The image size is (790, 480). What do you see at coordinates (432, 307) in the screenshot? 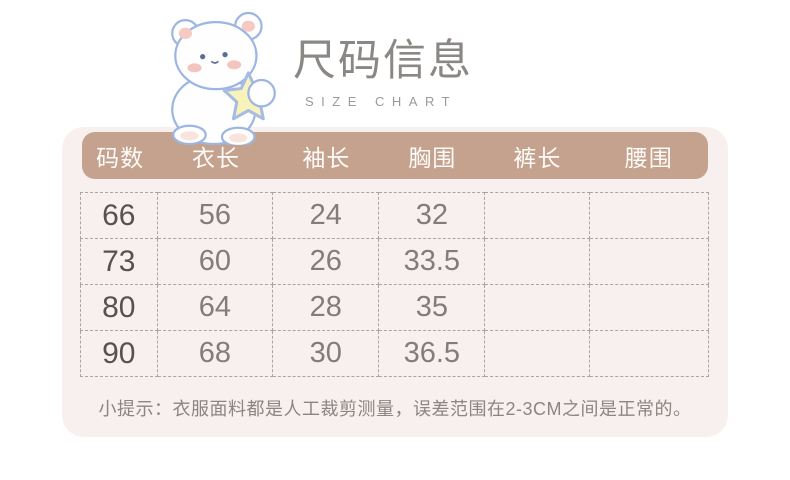
I see `size-cell: 35` at bounding box center [432, 307].